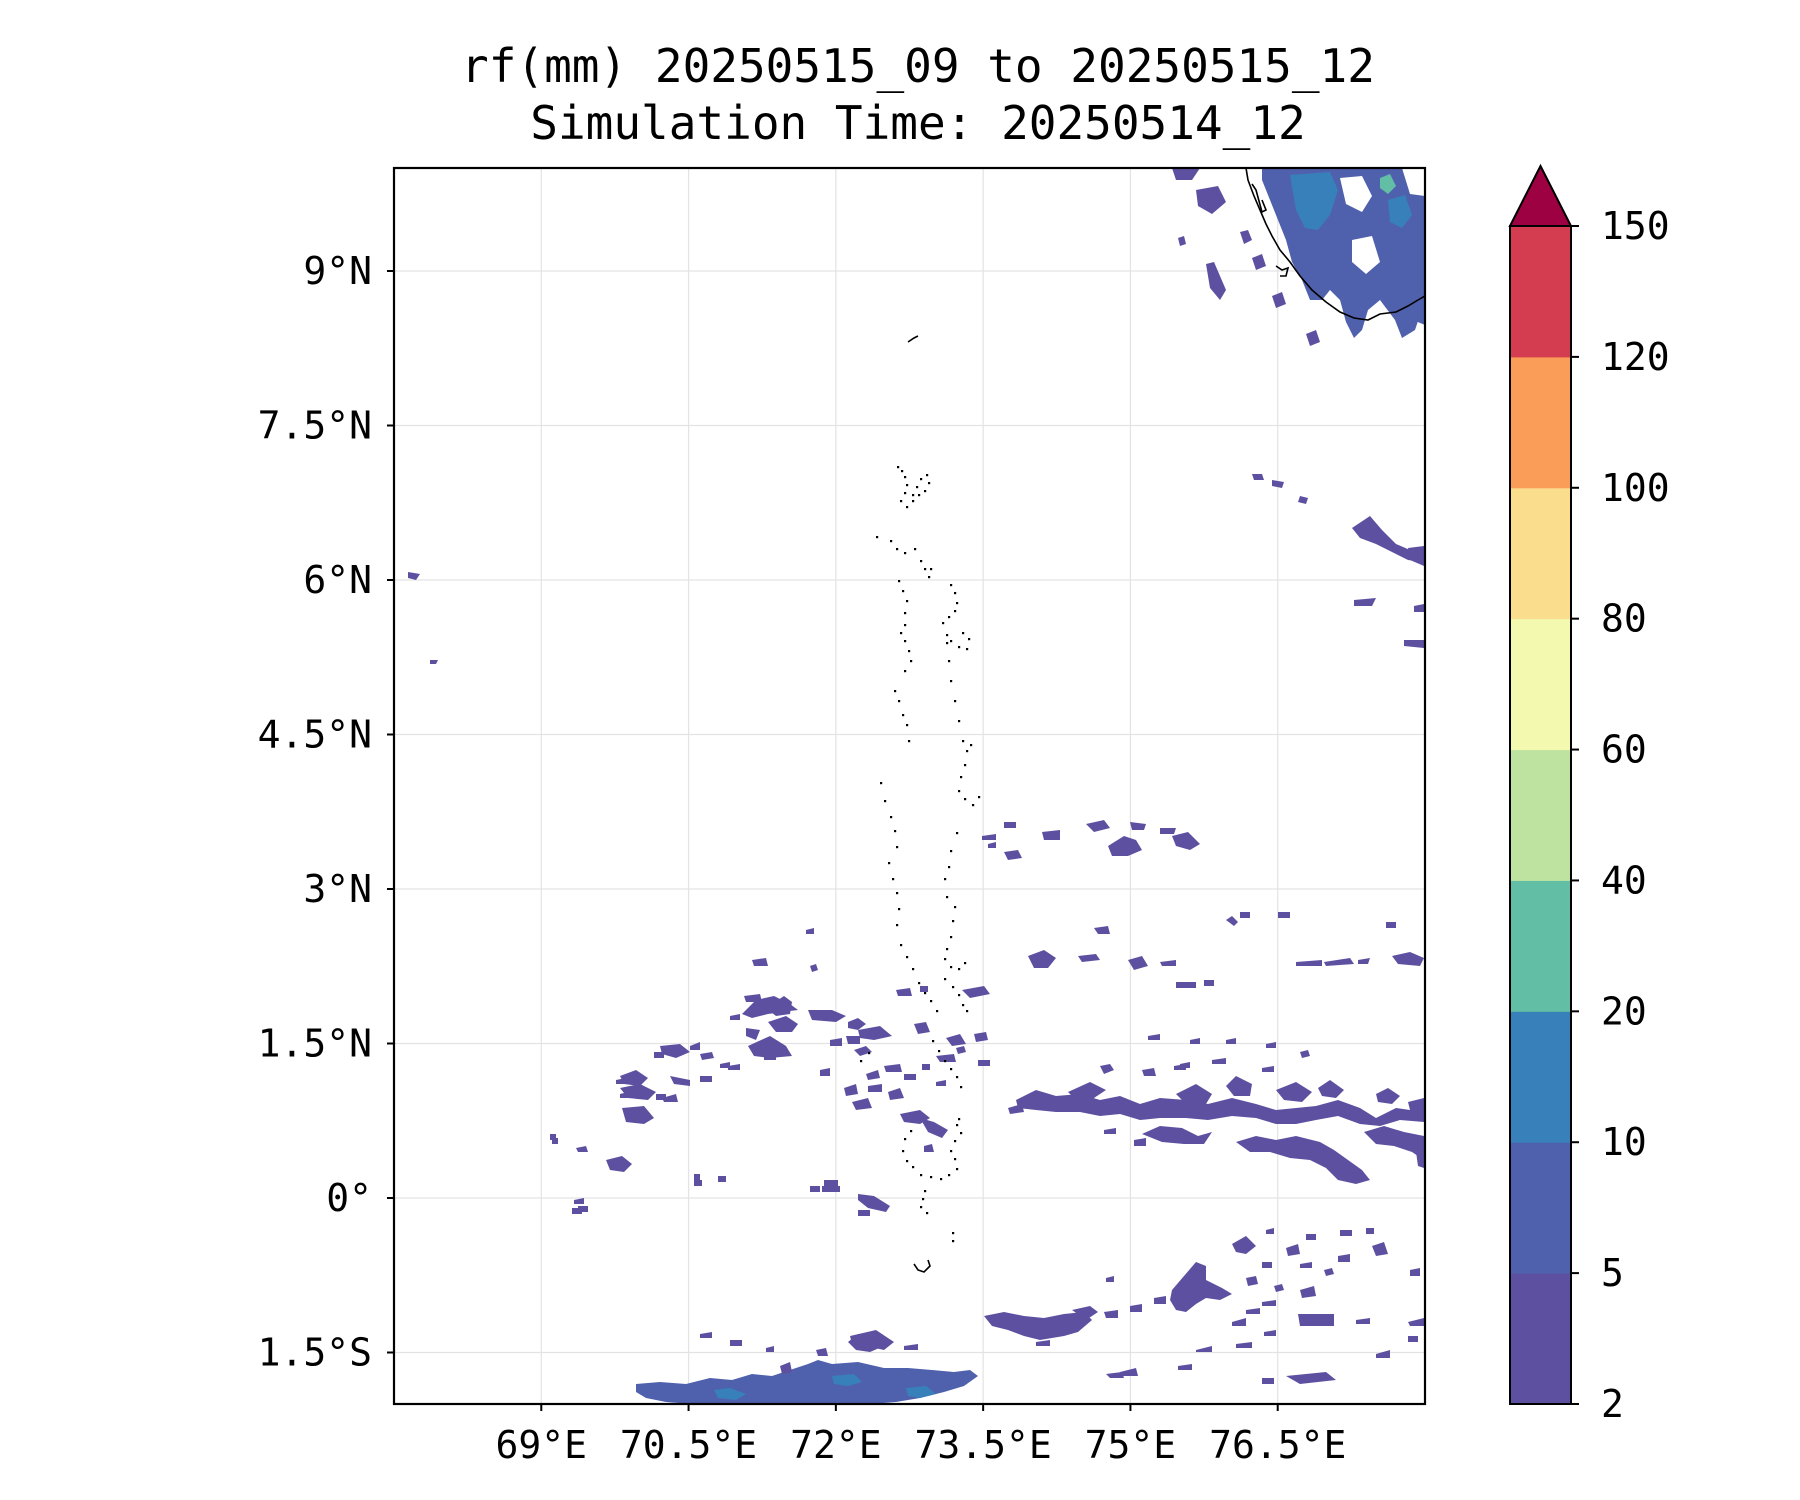  I want to click on colorbar-label: 20, so click(1624, 1011).